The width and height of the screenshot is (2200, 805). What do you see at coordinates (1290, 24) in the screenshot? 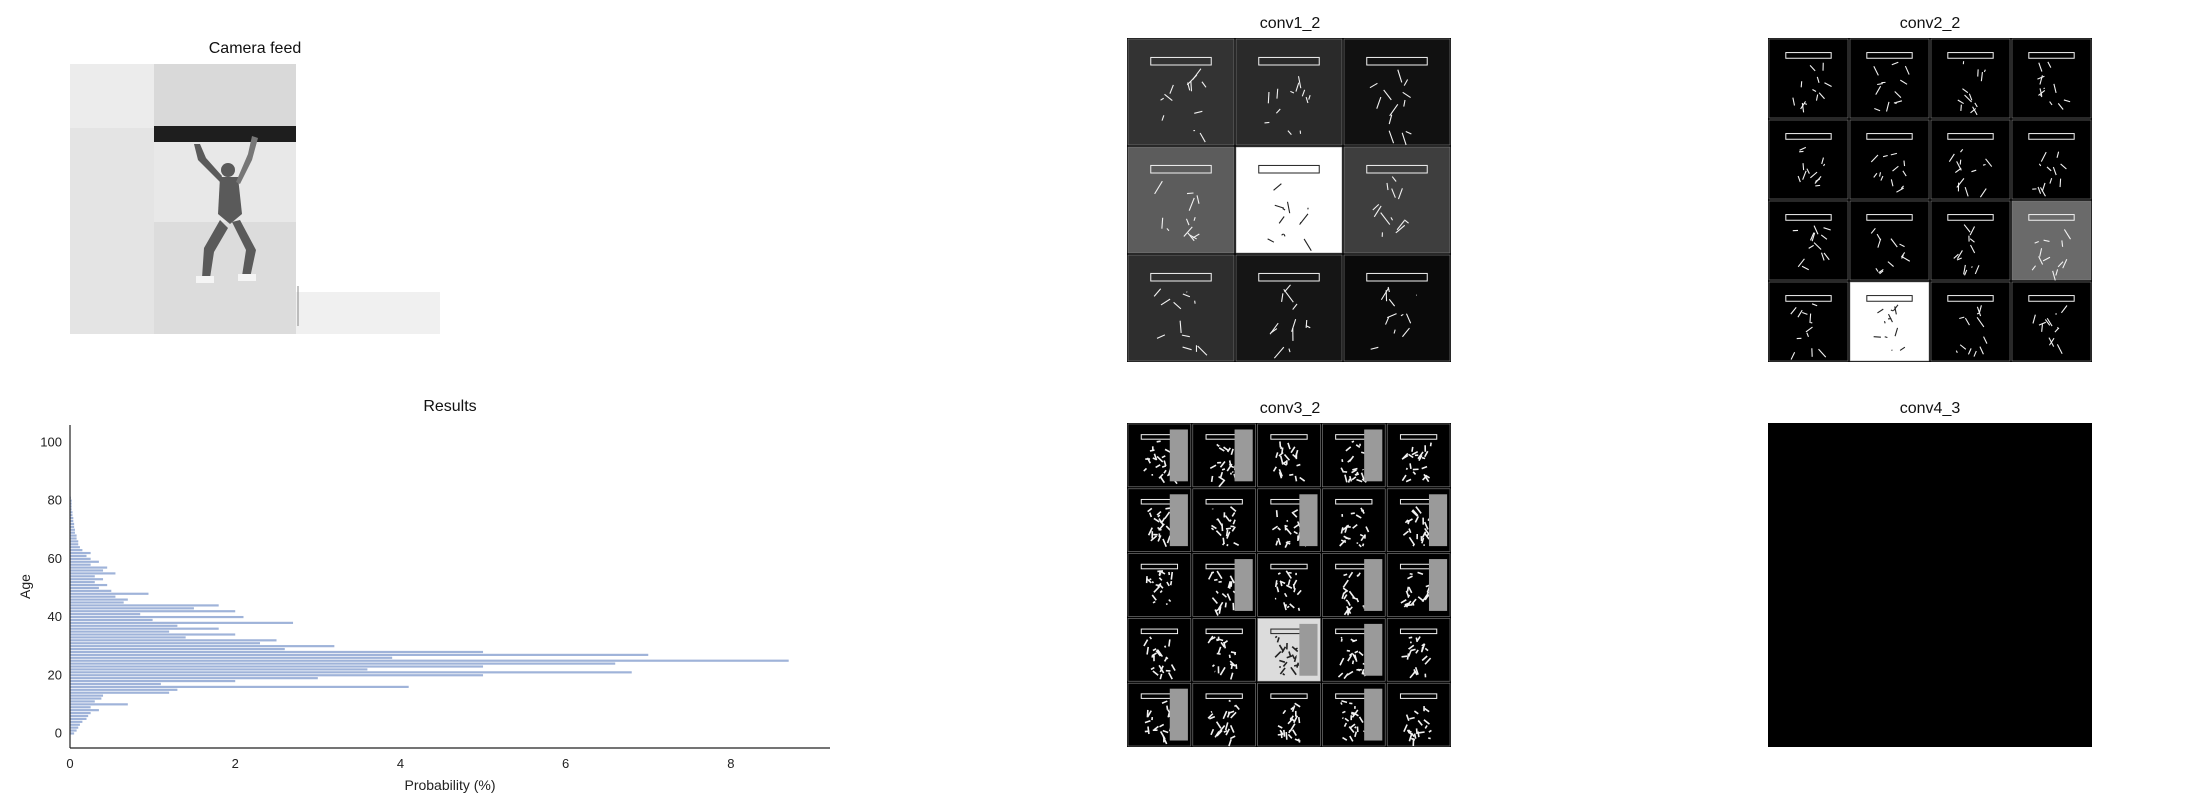
I see `conv1-2-title: conv1_2` at bounding box center [1290, 24].